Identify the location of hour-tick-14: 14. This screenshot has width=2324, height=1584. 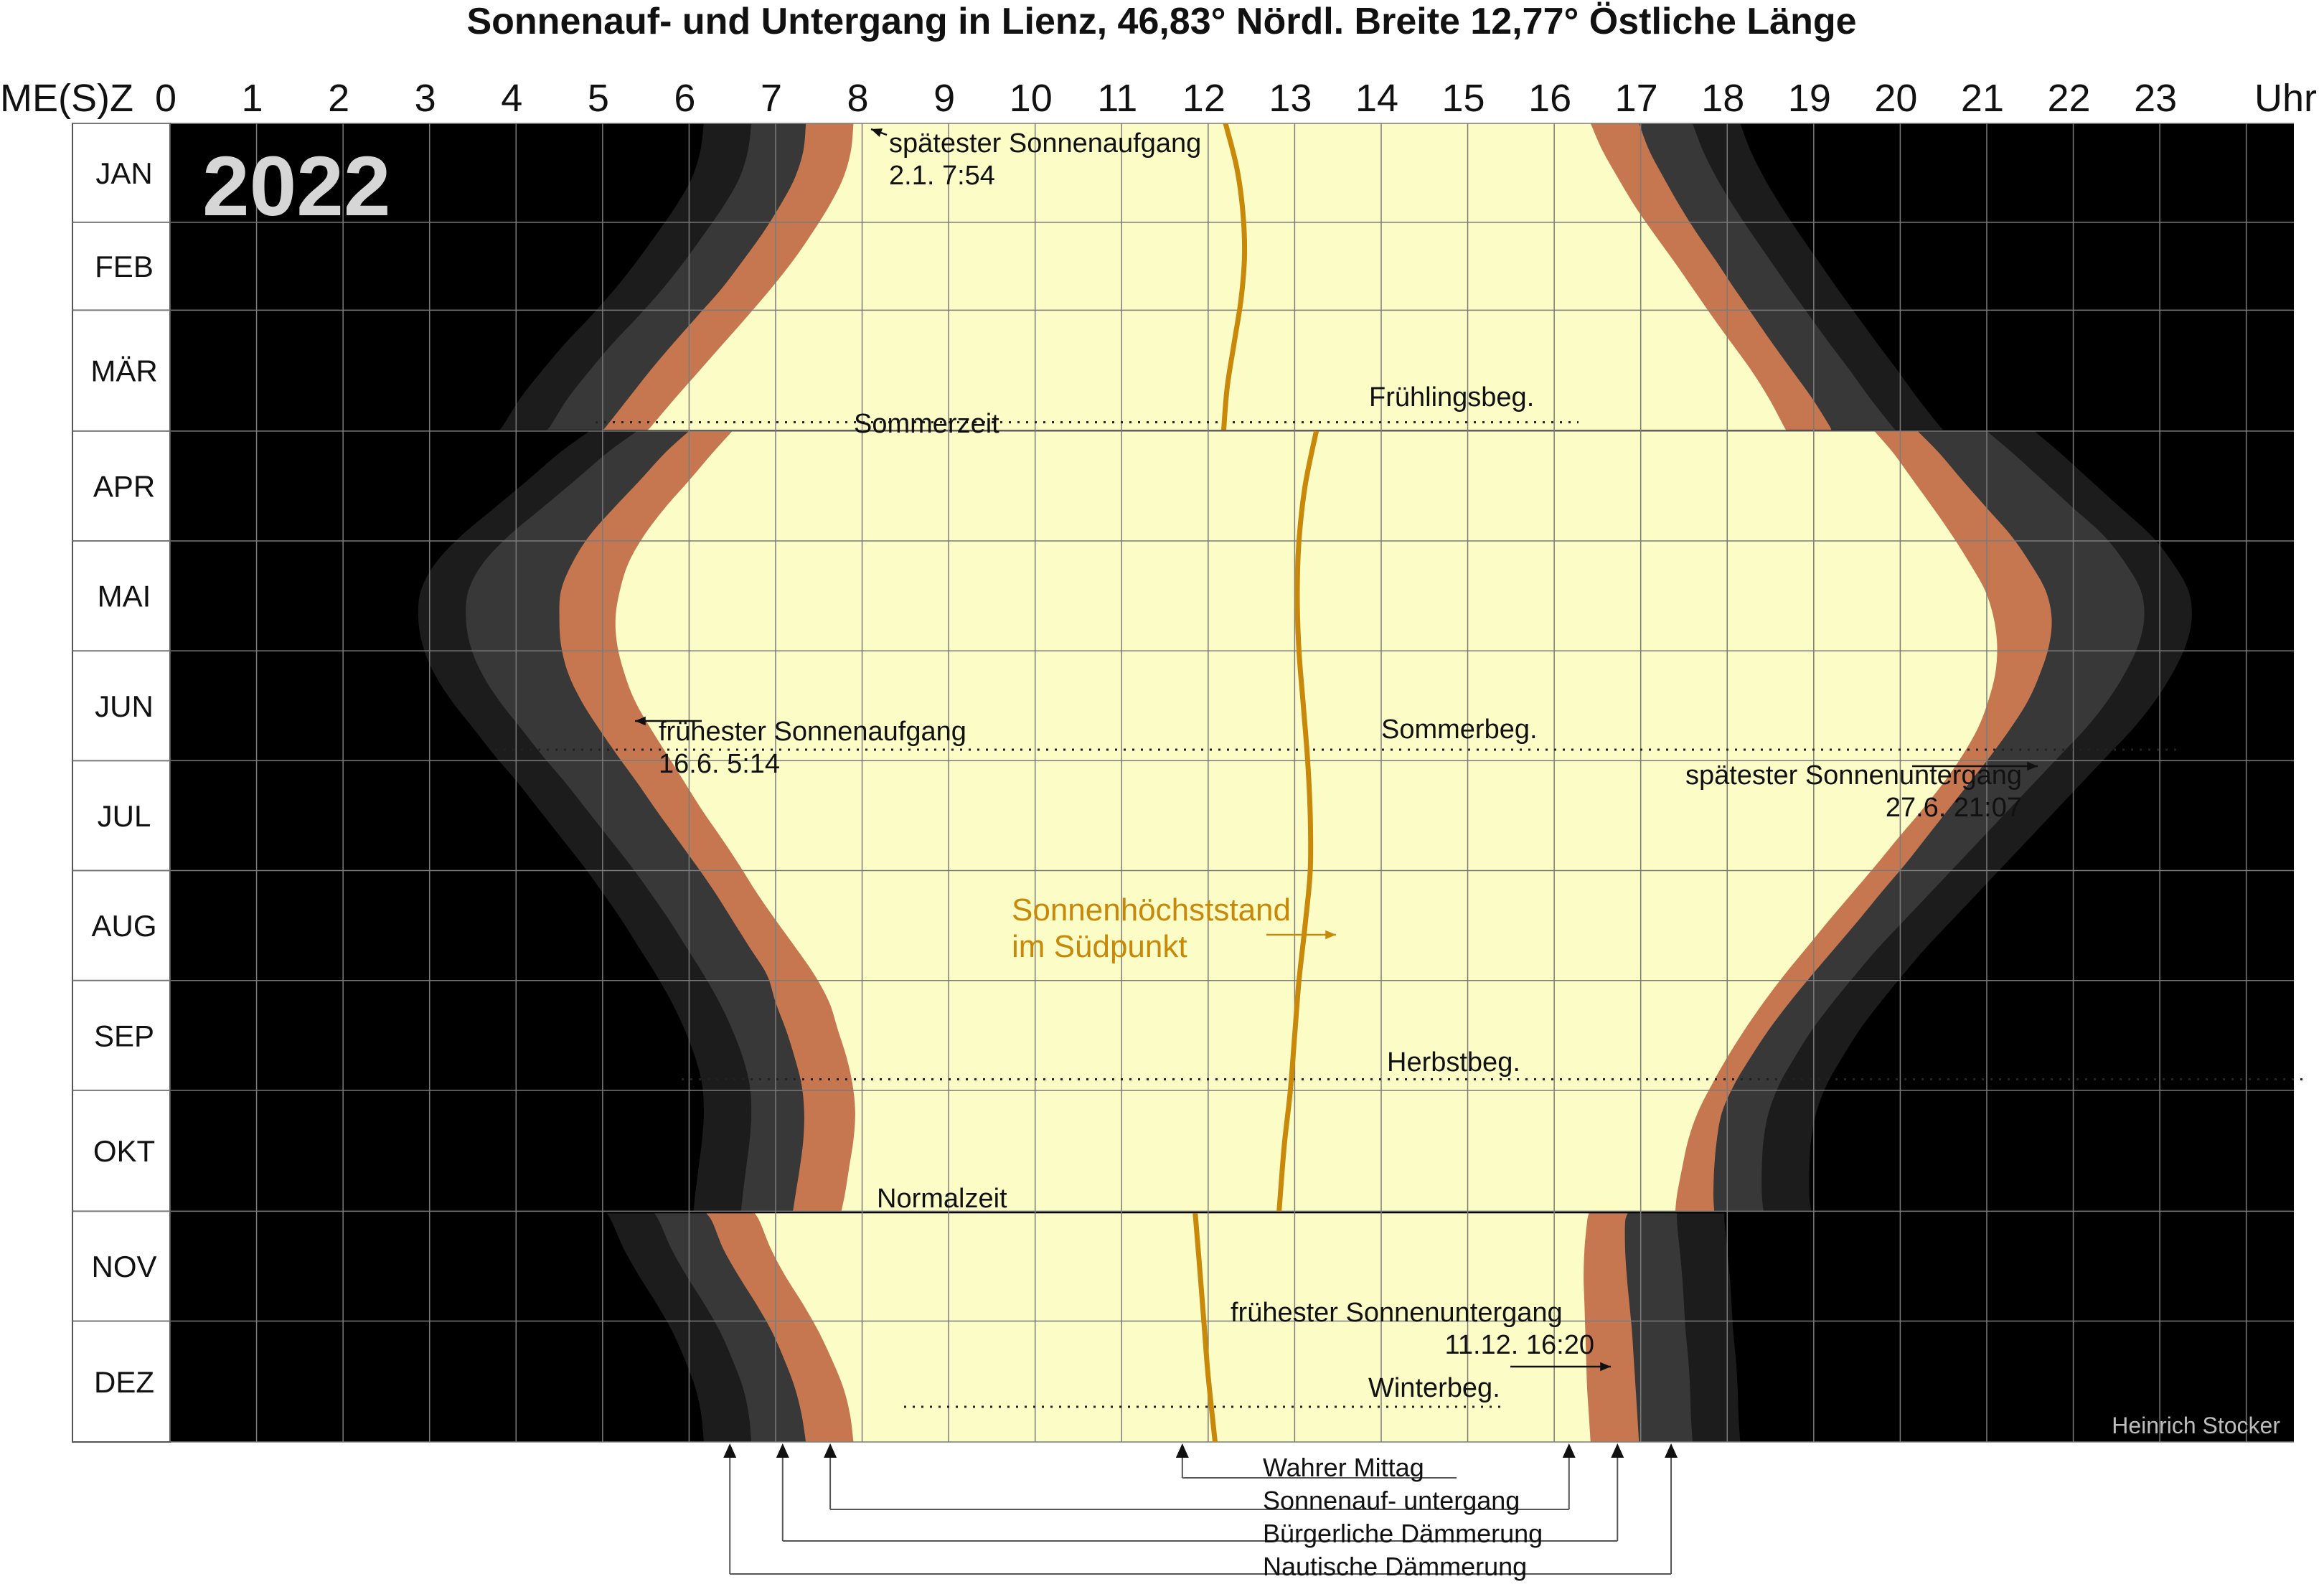
(1376, 98).